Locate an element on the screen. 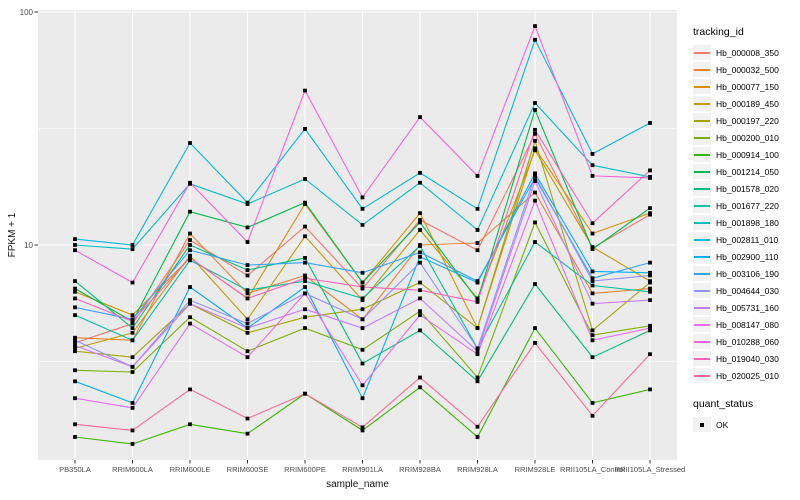 The image size is (800, 500). legend-item-label: Hb_001677_220 is located at coordinates (747, 205).